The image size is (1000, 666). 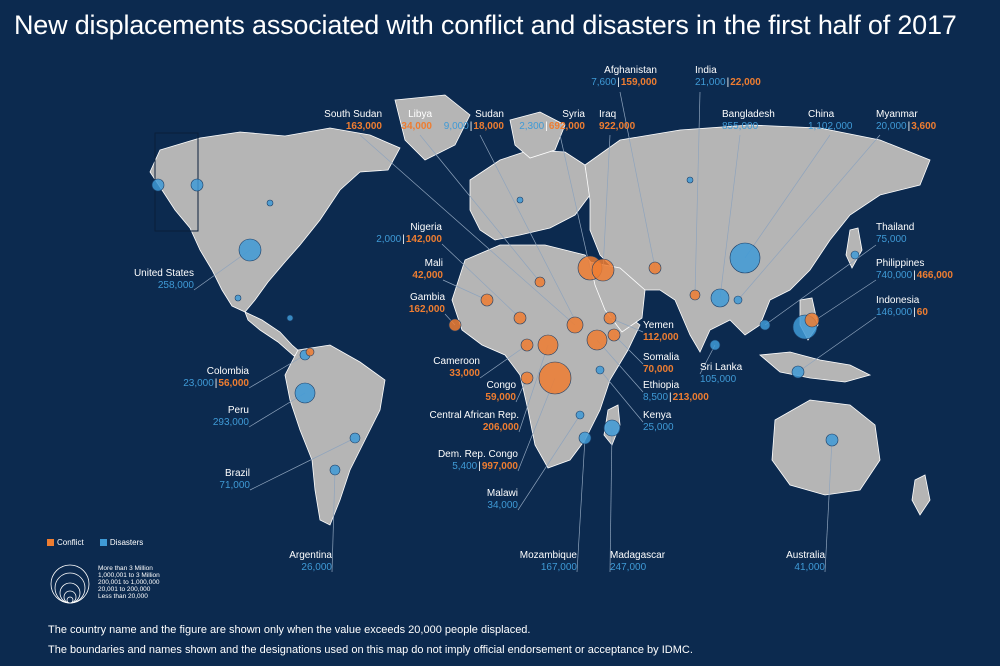 I want to click on leader-china, so click(x=787, y=196).